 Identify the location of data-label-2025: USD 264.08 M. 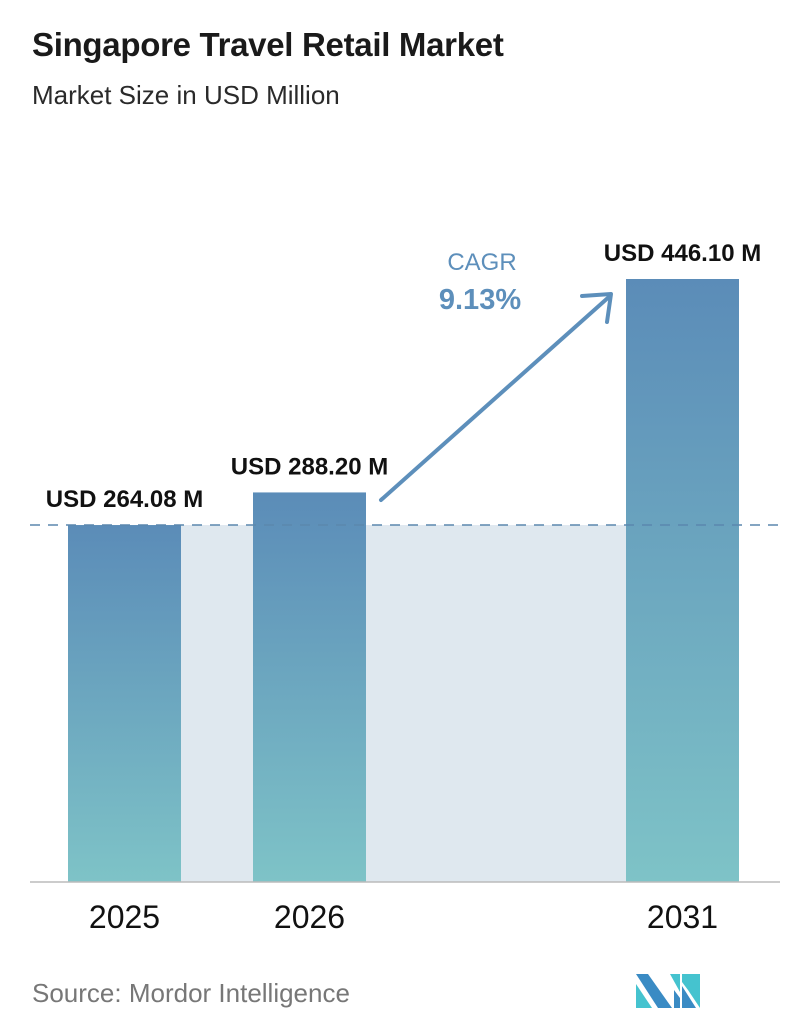
(124, 499).